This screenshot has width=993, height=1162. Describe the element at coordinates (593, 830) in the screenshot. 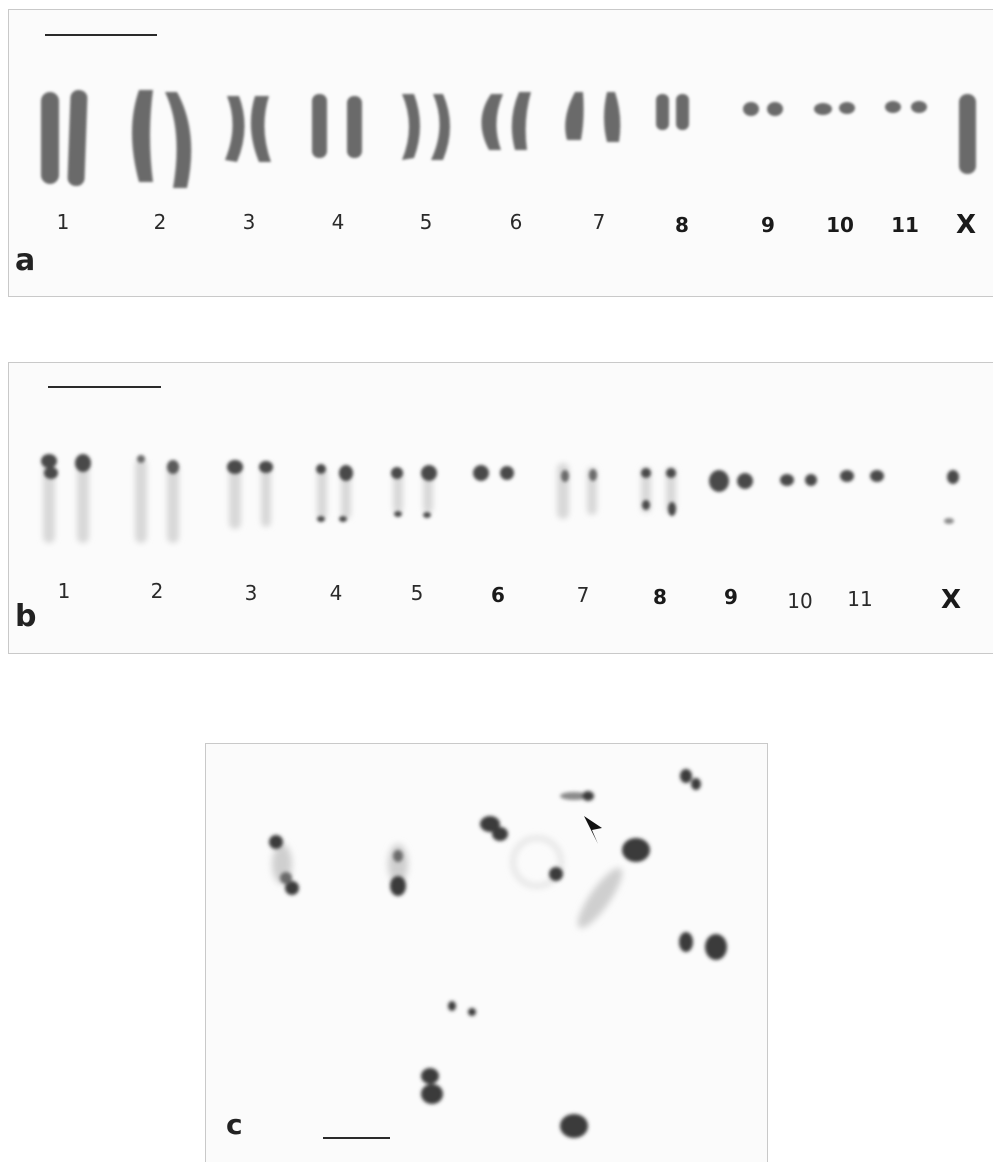

I see `arrowhead-icon` at that location.